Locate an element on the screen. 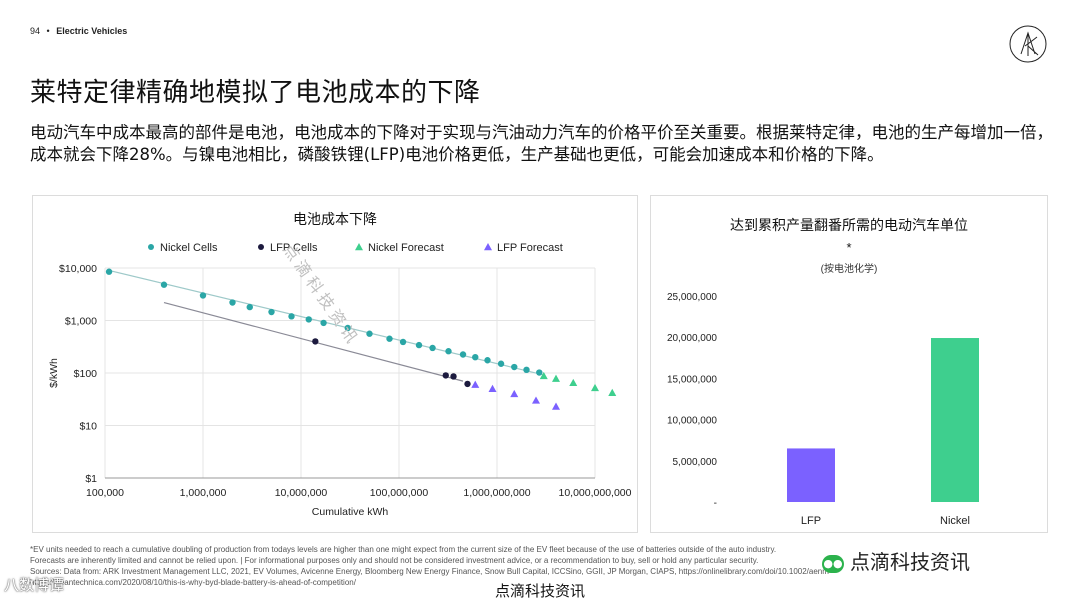  page-number: 94 is located at coordinates (35, 31).